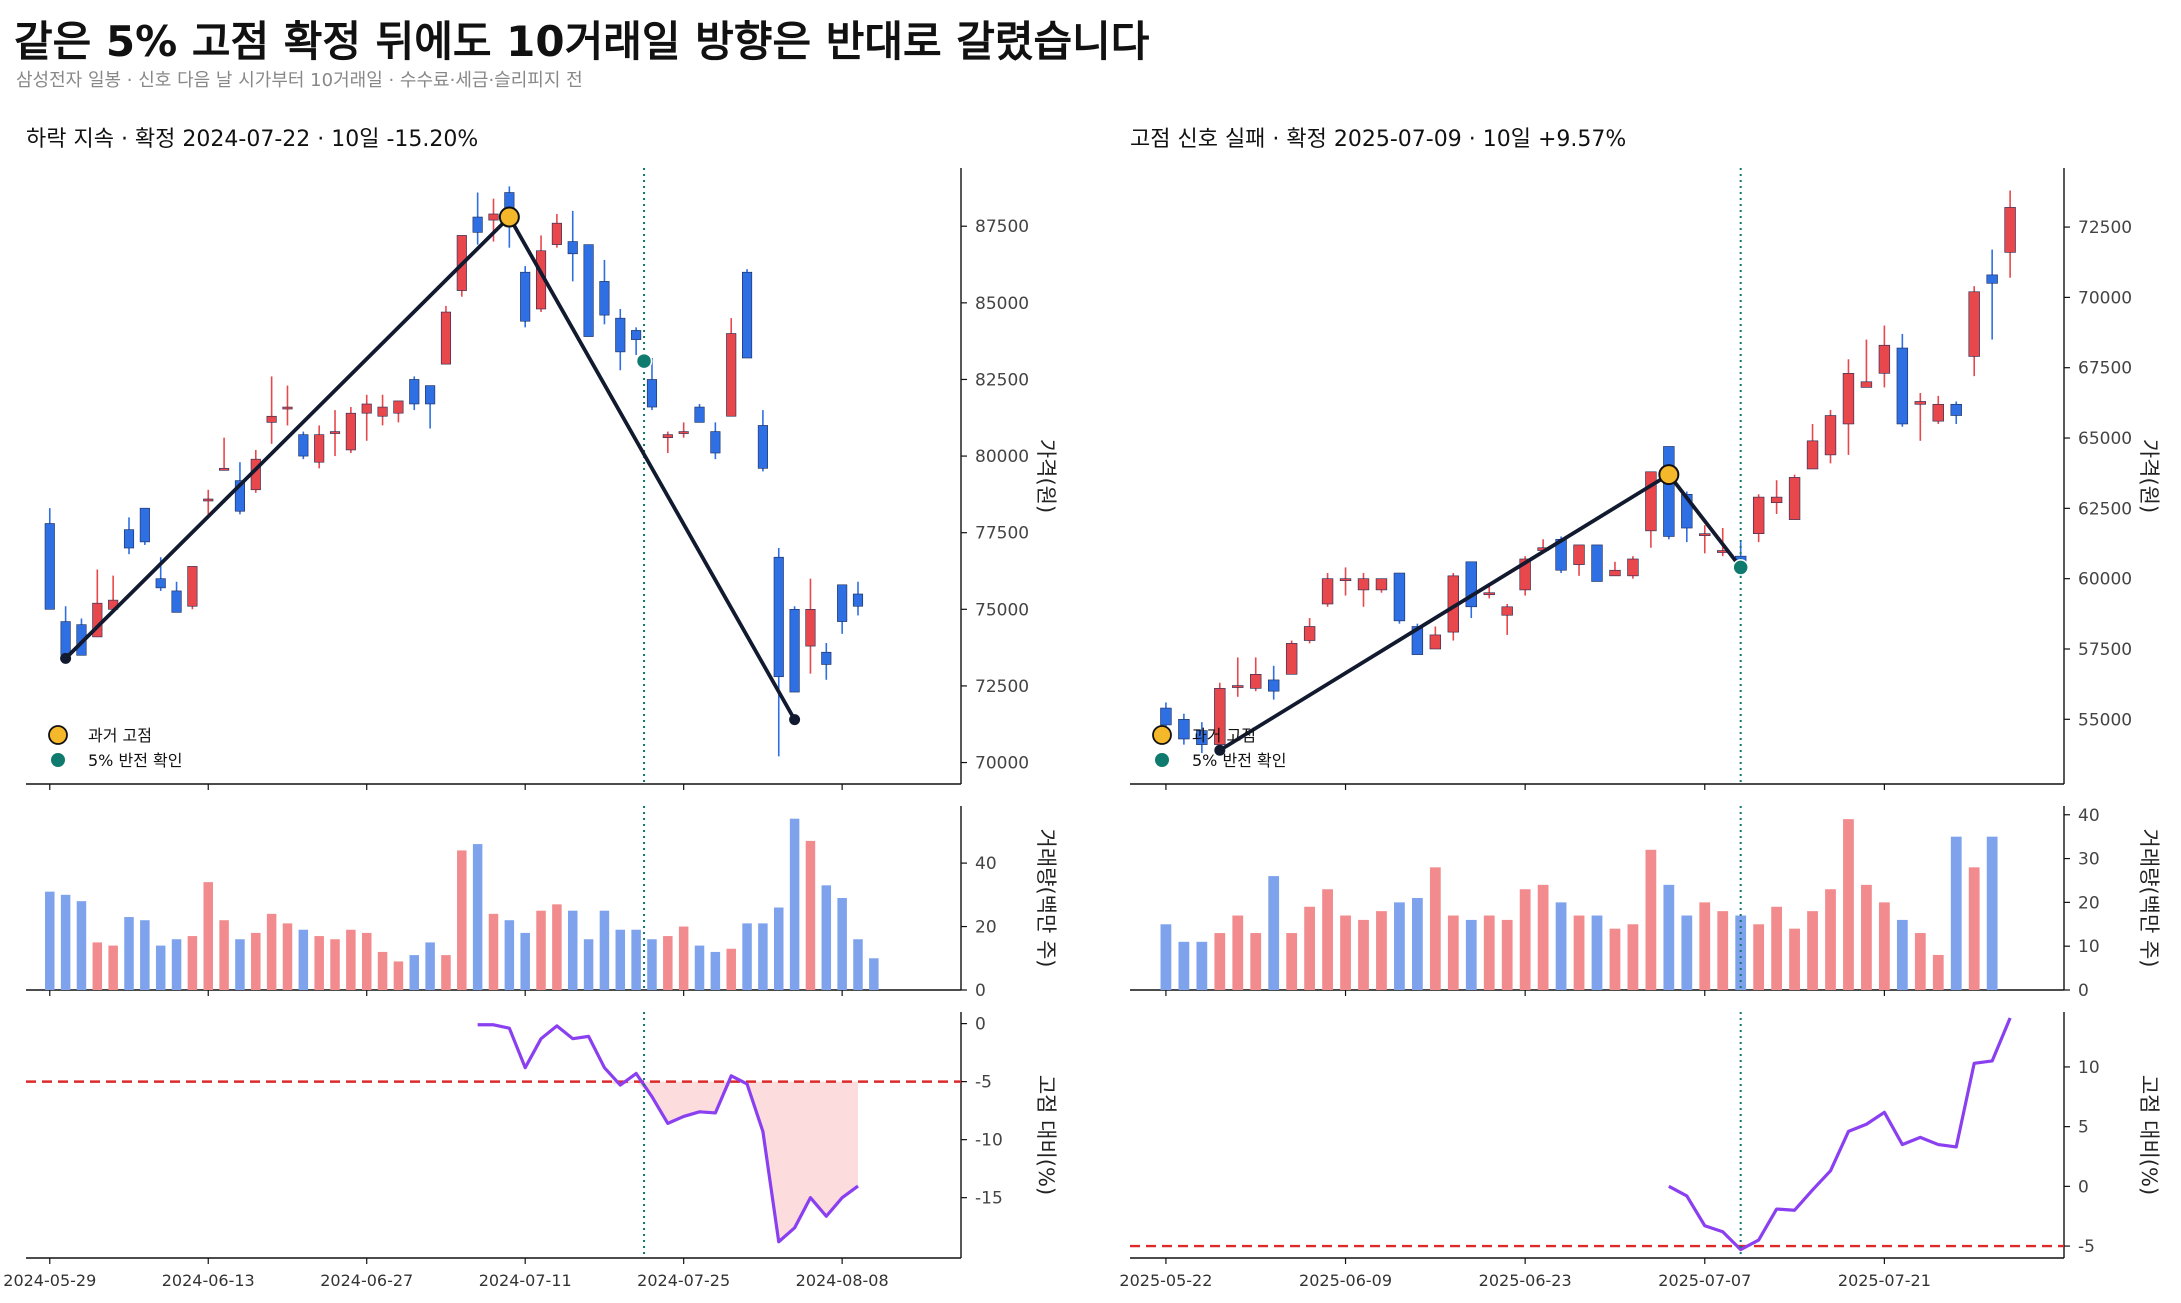 The height and width of the screenshot is (1303, 2181). Describe the element at coordinates (2105, 509) in the screenshot. I see `price-tick-label: 62500` at that location.